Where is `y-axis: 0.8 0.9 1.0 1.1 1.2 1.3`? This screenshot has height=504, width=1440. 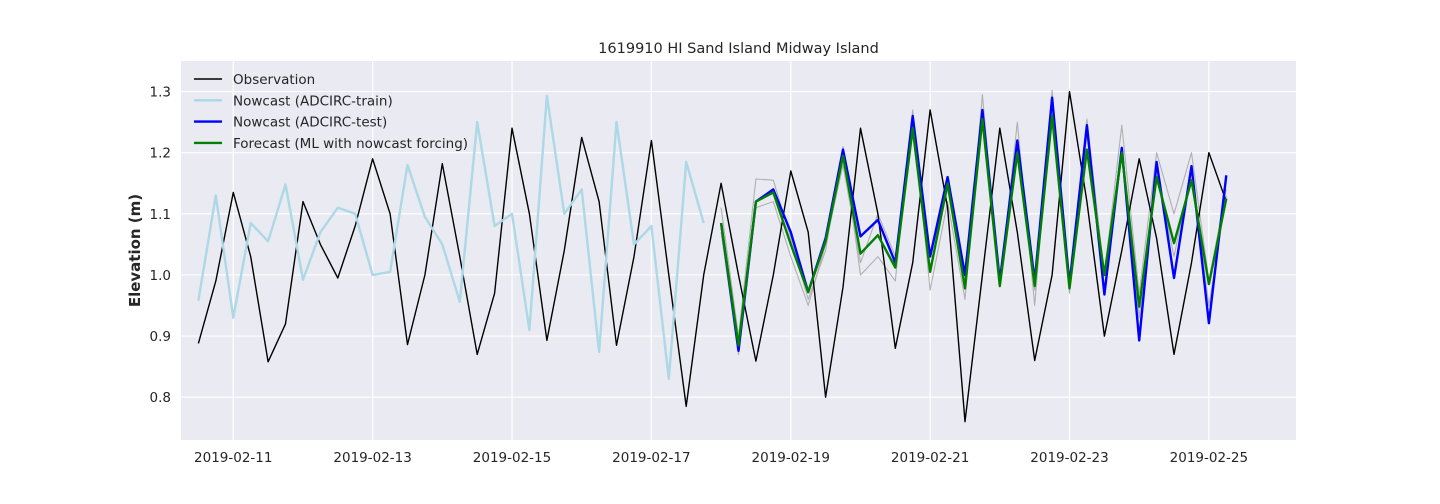
y-axis: 0.8 0.9 1.0 1.1 1.2 1.3 is located at coordinates (160, 246).